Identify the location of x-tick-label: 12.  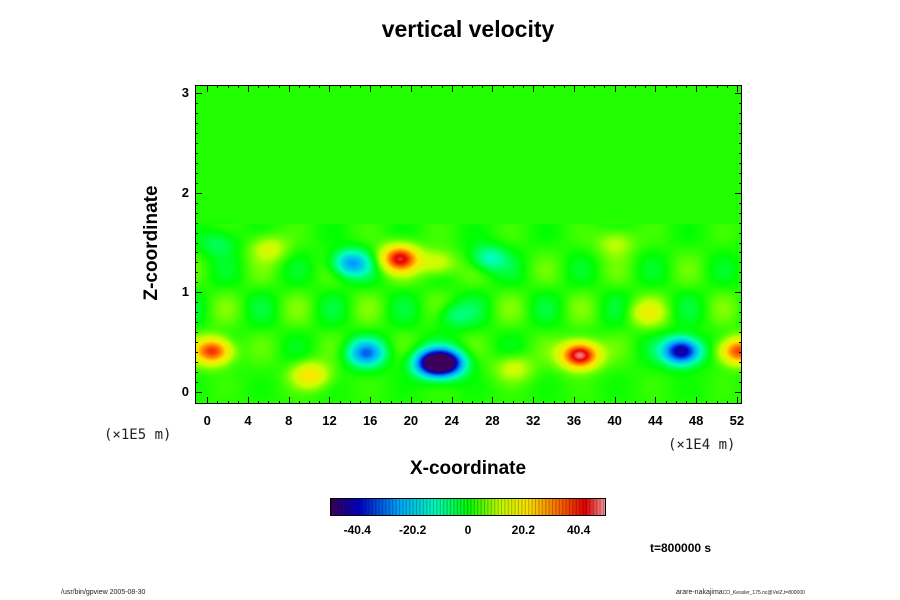
(329, 420).